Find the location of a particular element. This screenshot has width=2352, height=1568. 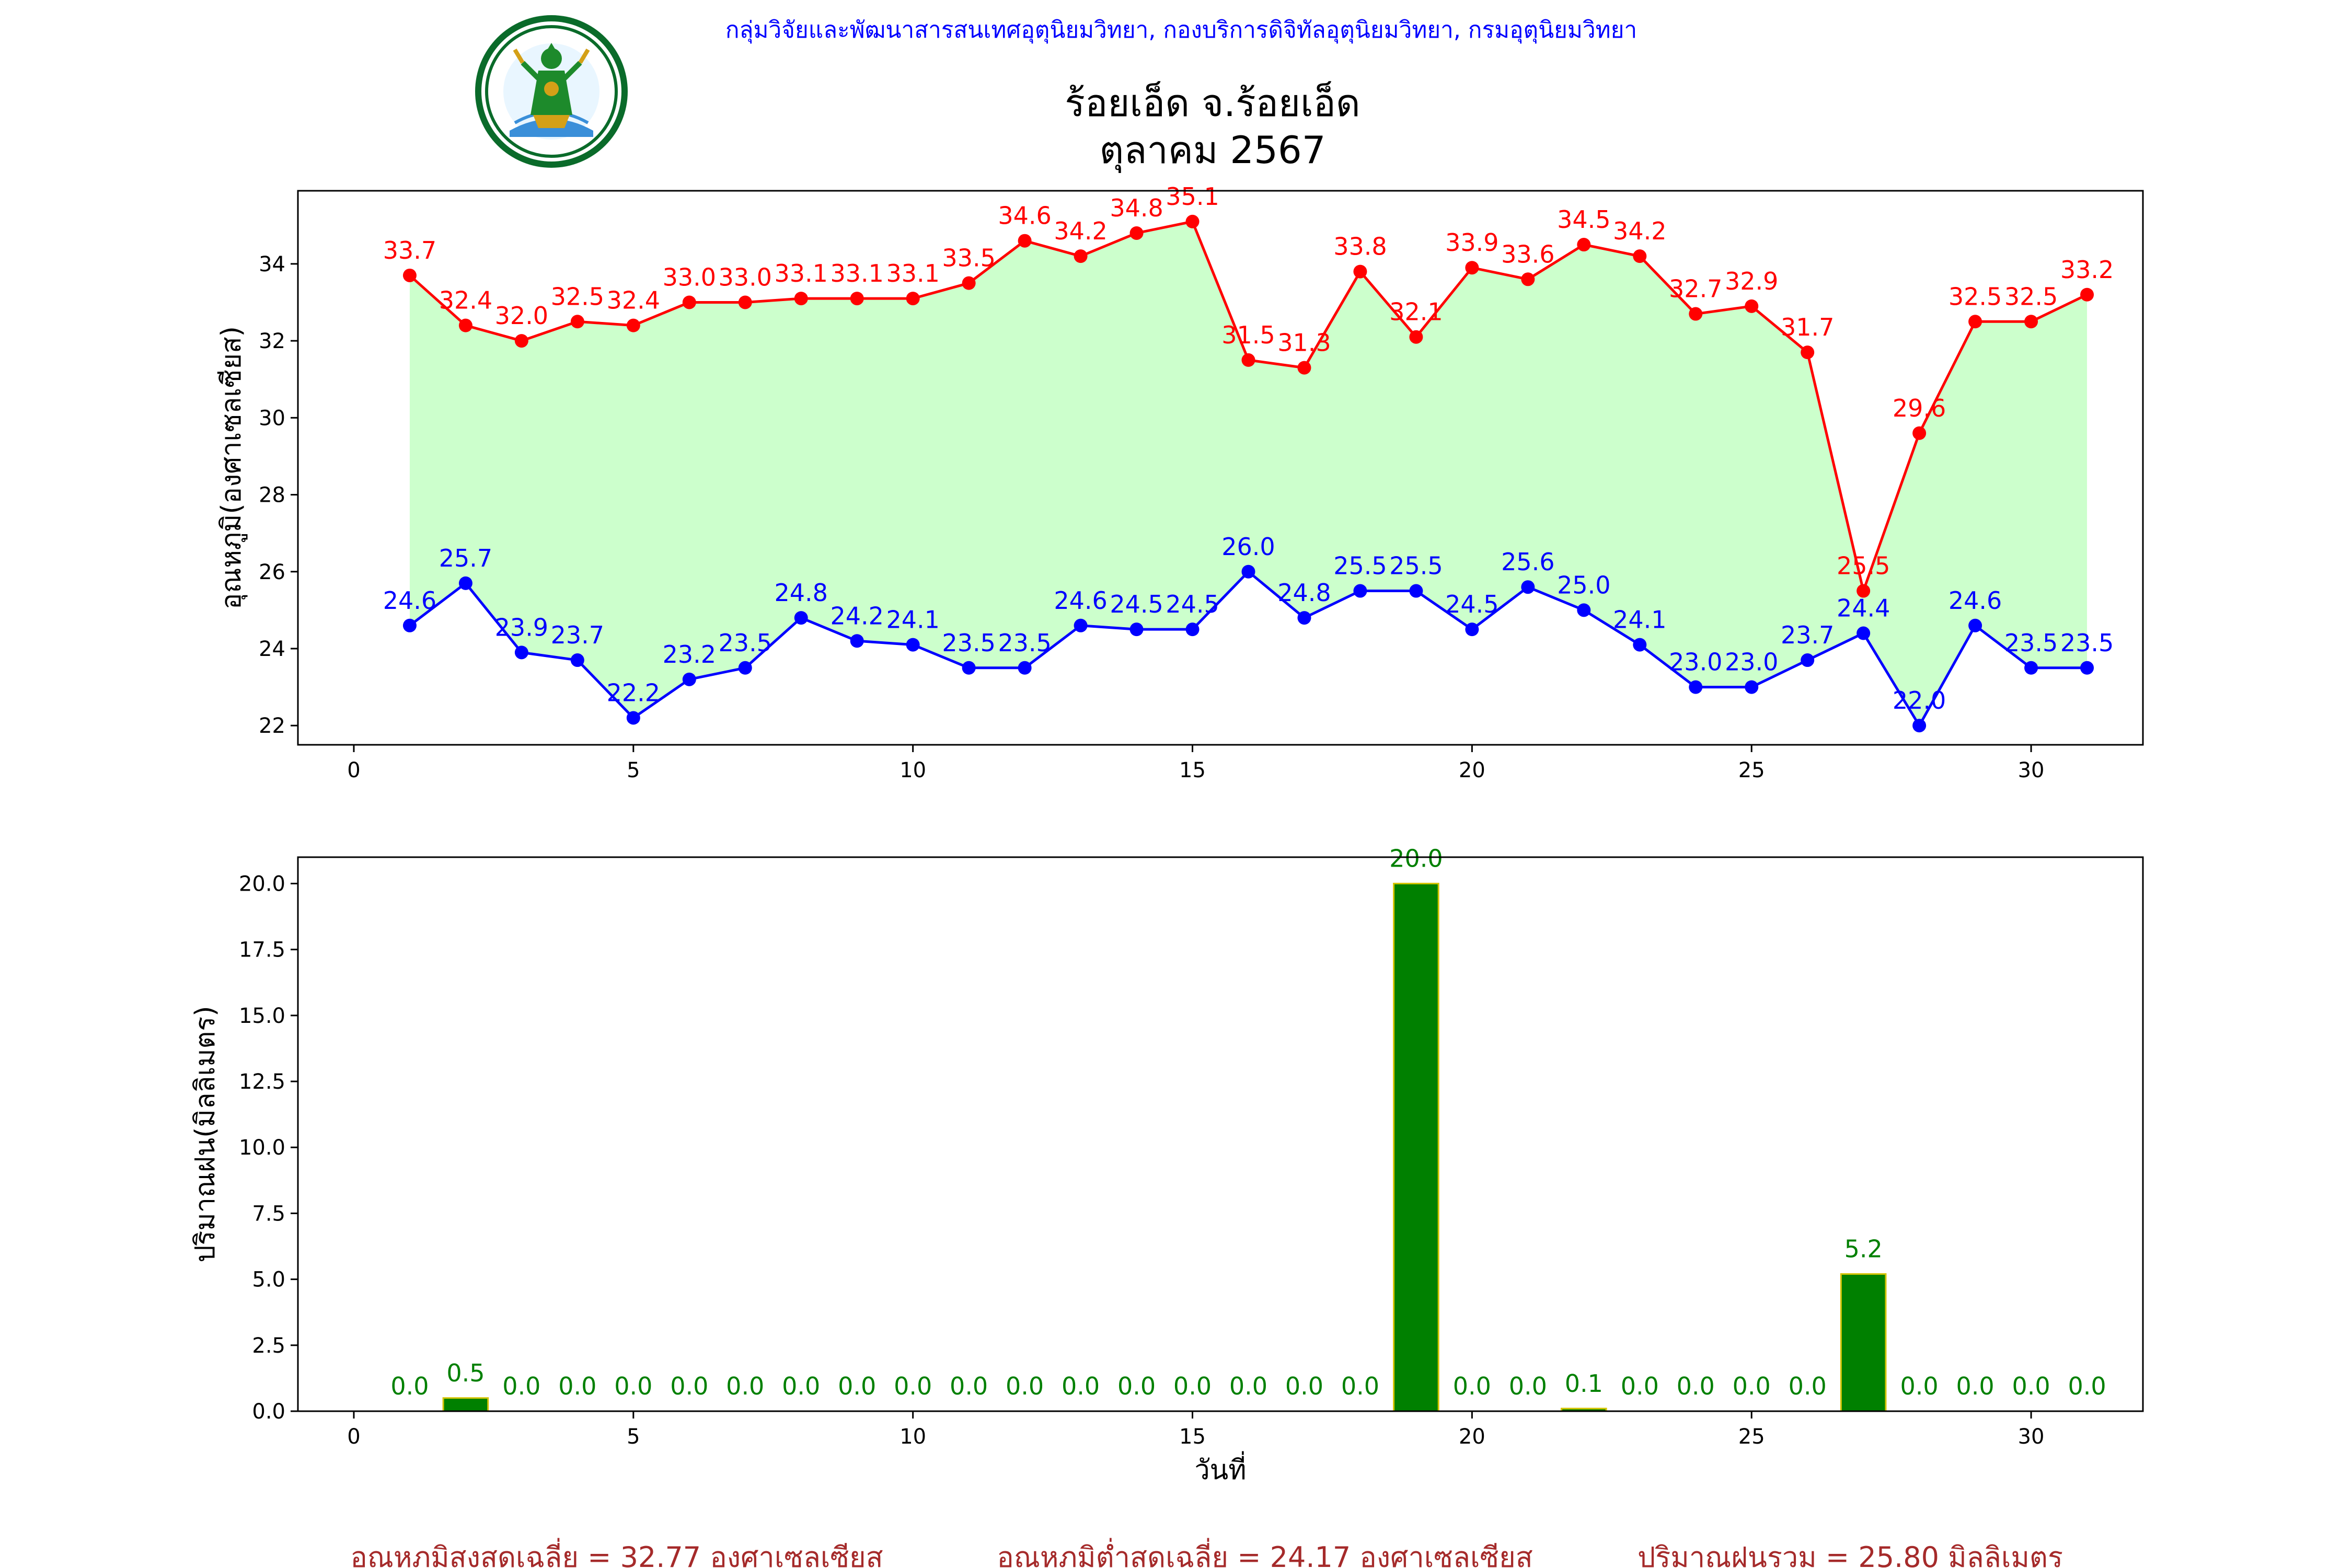

max-temperature-data-label: 32.9 is located at coordinates (1751, 281).